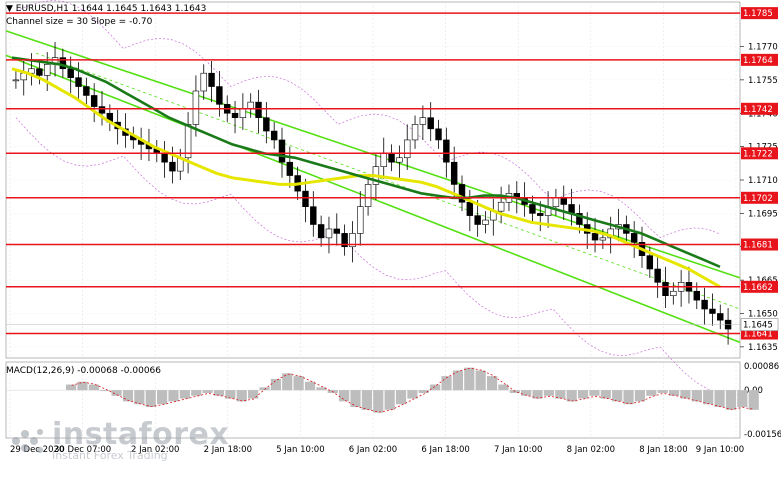 This screenshot has width=781, height=493. Describe the element at coordinates (763, 348) in the screenshot. I see `y-tick-label: 1.1635` at that location.